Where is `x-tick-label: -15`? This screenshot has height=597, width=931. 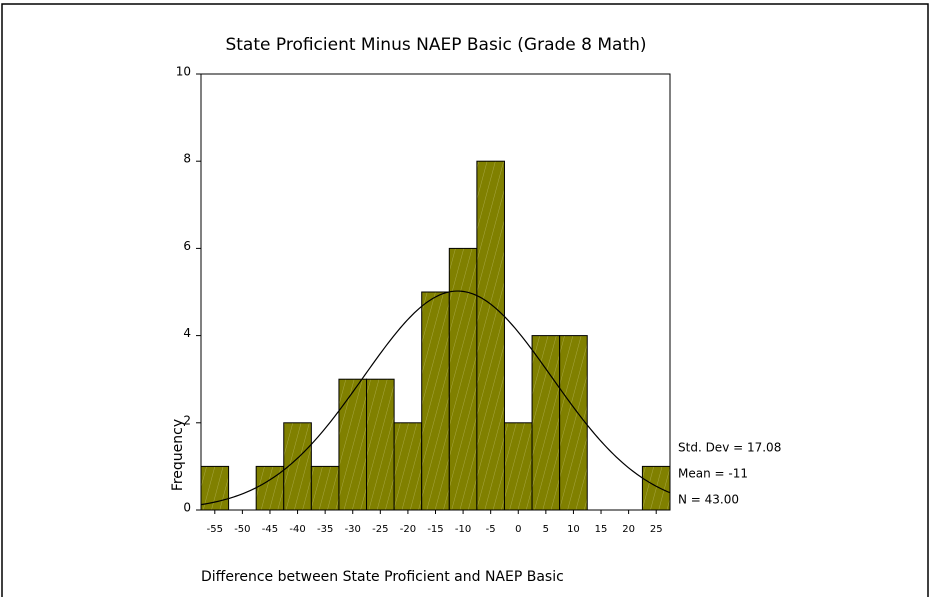
x-tick-label: -15 is located at coordinates (435, 529).